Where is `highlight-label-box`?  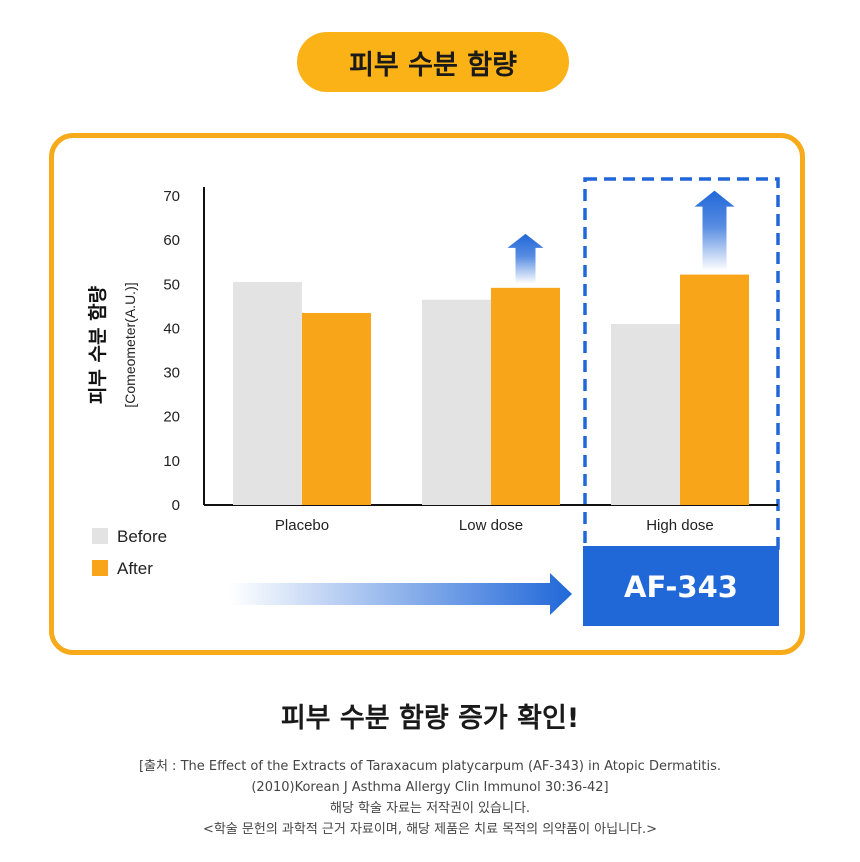 highlight-label-box is located at coordinates (681, 586).